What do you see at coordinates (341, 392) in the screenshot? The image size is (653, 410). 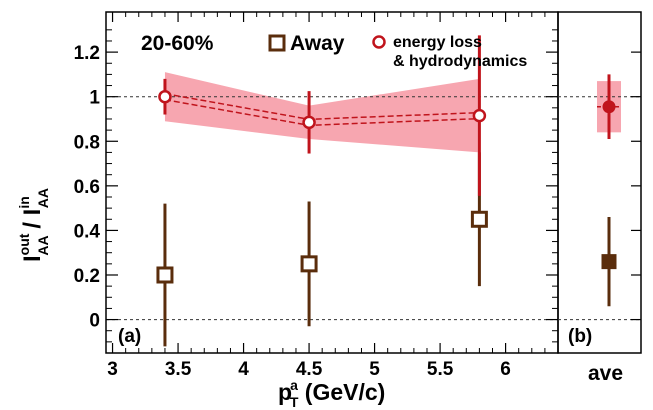 I see `x-axis-title-unit: (GeV/c)` at bounding box center [341, 392].